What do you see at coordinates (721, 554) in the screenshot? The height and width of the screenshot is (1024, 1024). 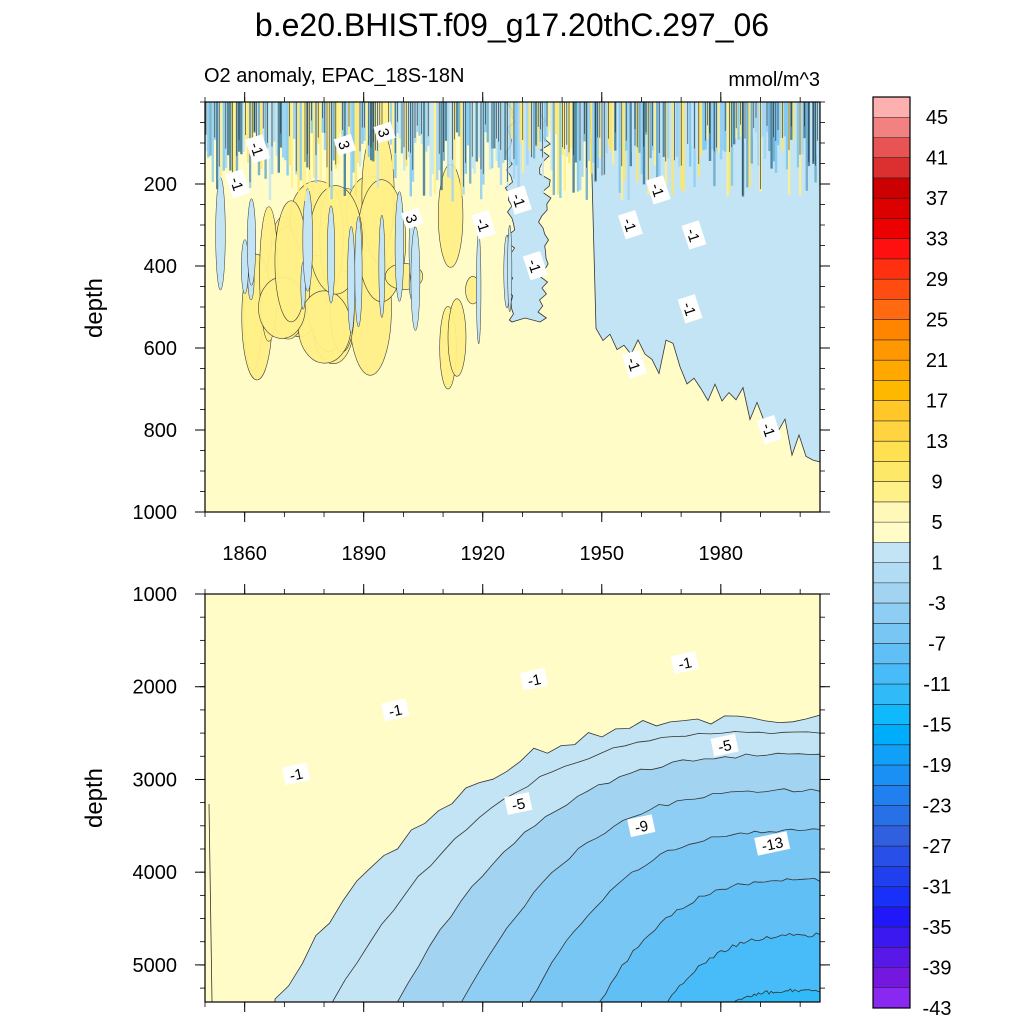 I see `x-tick-label: 1980` at bounding box center [721, 554].